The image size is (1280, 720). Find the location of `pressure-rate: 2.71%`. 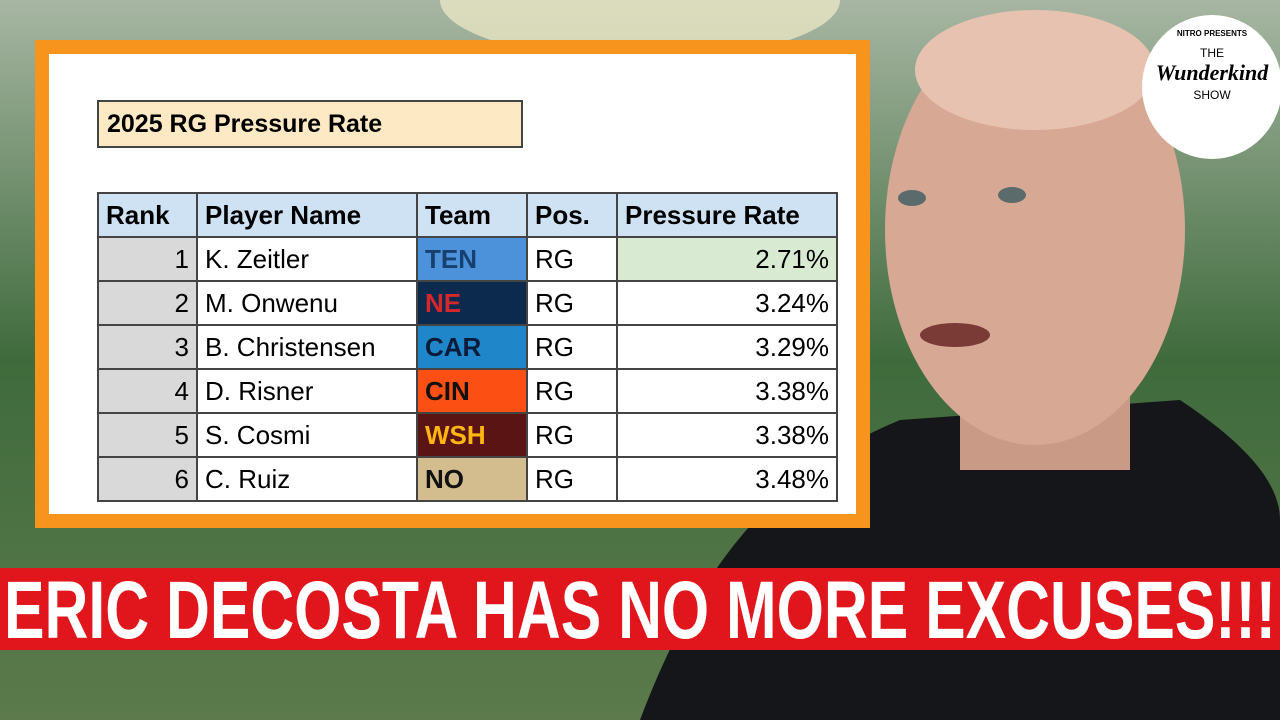

pressure-rate: 2.71% is located at coordinates (727, 259).